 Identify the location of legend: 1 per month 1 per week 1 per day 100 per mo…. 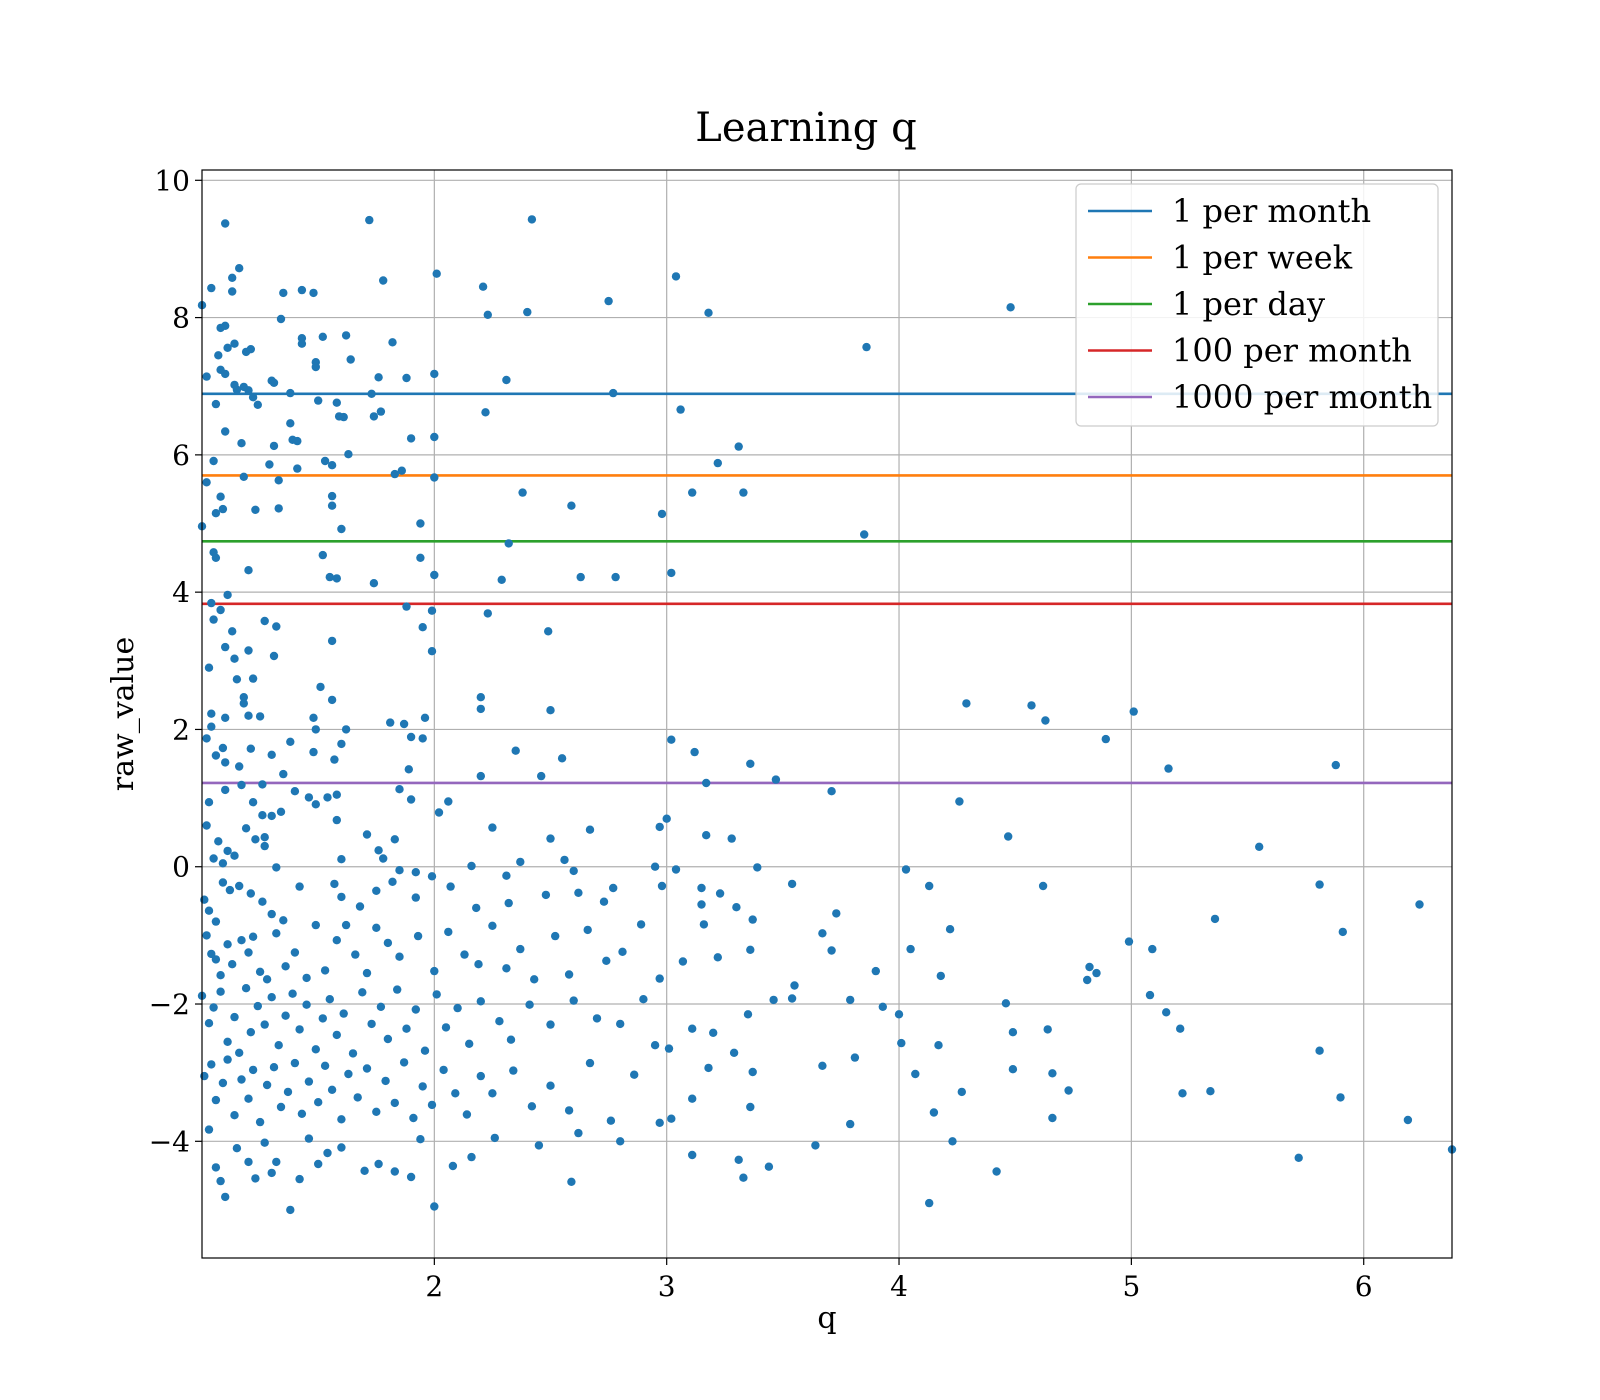
(1257, 305).